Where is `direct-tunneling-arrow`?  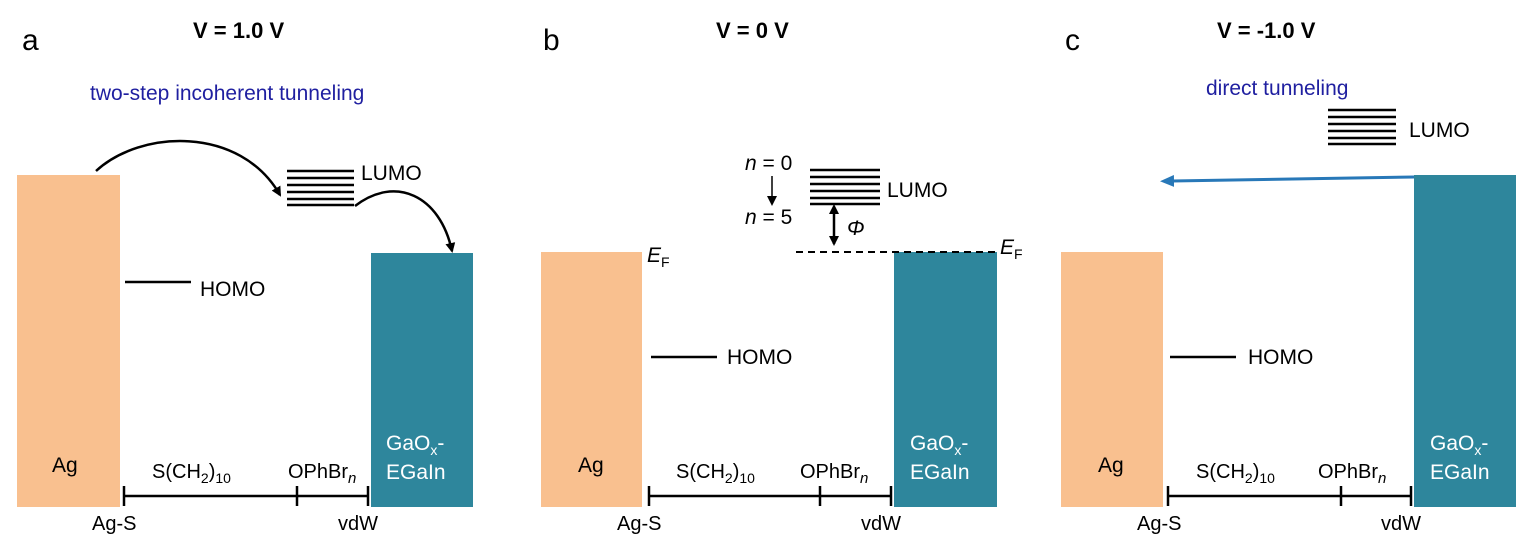
direct-tunneling-arrow is located at coordinates (1287, 180).